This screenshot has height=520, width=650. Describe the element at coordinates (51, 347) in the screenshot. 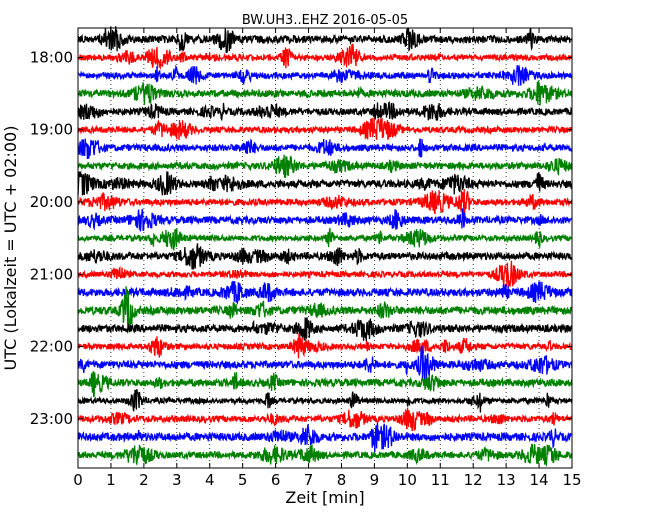

I see `y-tick-label-4: 22:00` at that location.